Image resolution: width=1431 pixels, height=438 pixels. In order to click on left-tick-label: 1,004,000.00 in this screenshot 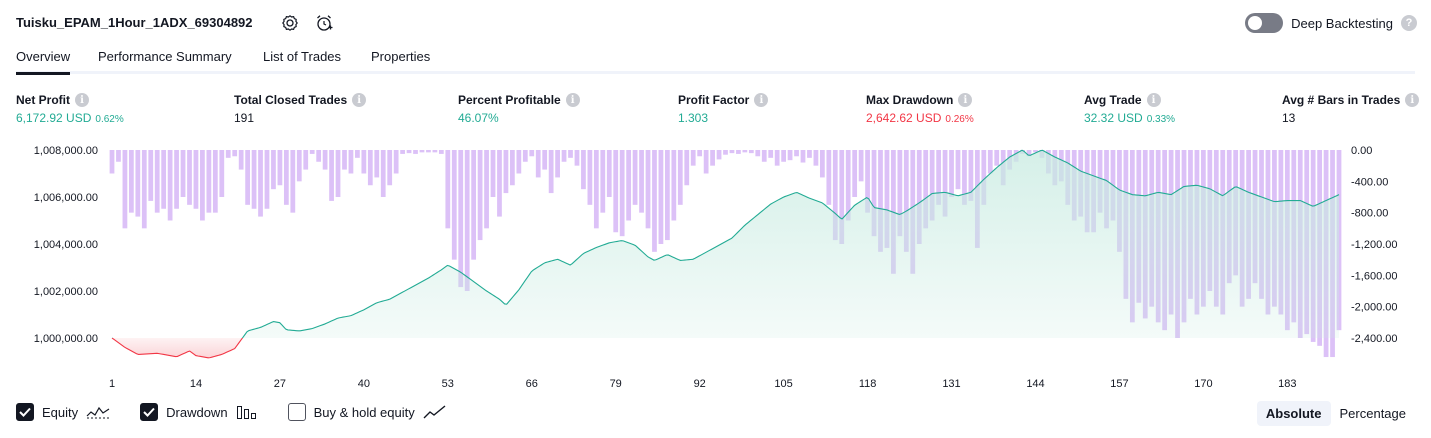, I will do `click(66, 245)`.